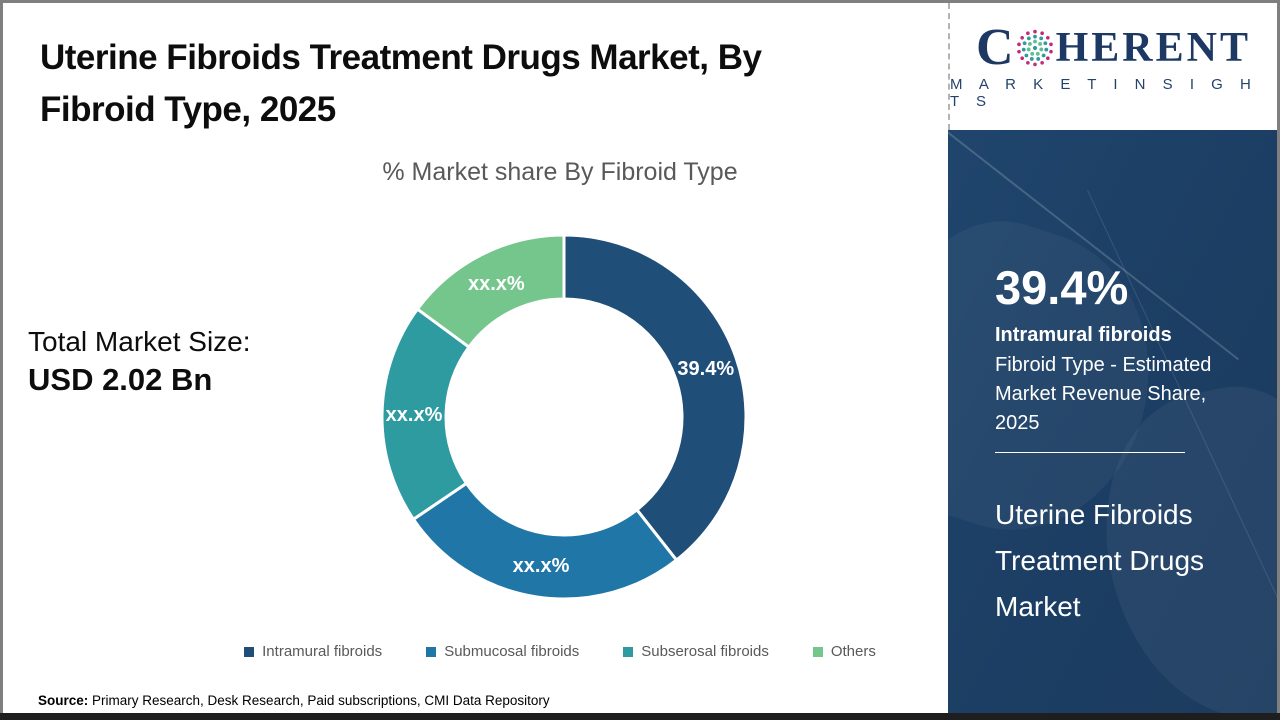 This screenshot has height=720, width=1280. I want to click on frame-border-right, so click(1278, 360).